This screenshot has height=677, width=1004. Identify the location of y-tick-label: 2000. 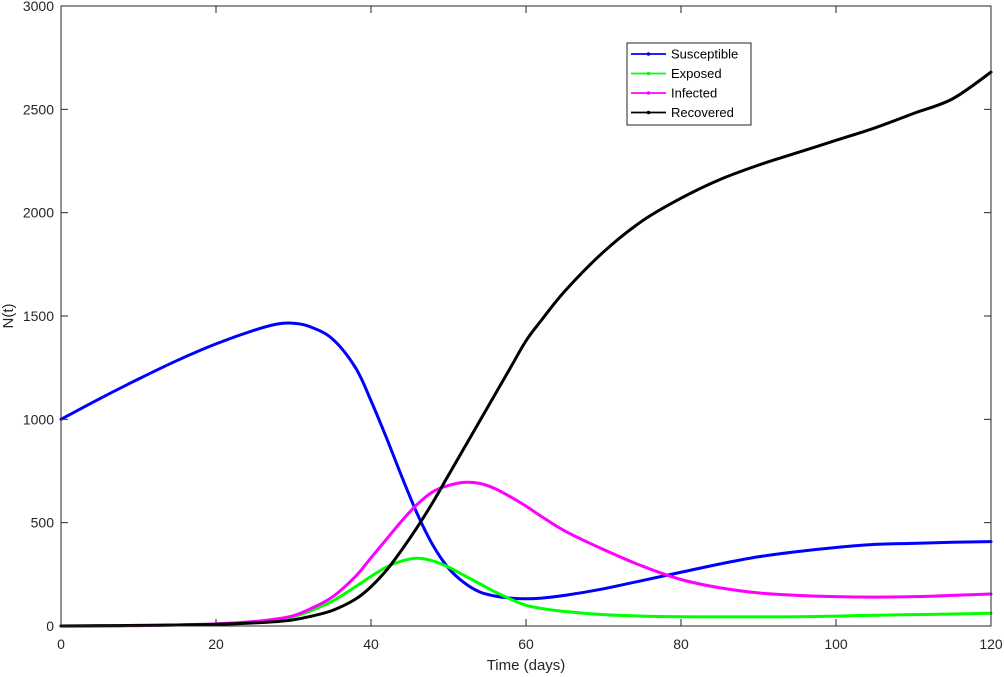
(38, 213).